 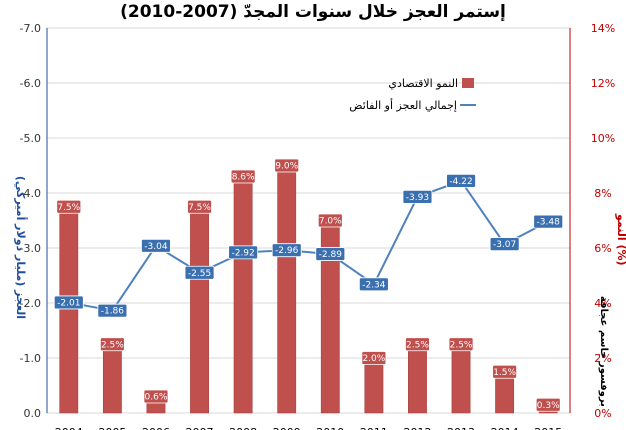 I want to click on bar-2005, so click(x=112, y=379).